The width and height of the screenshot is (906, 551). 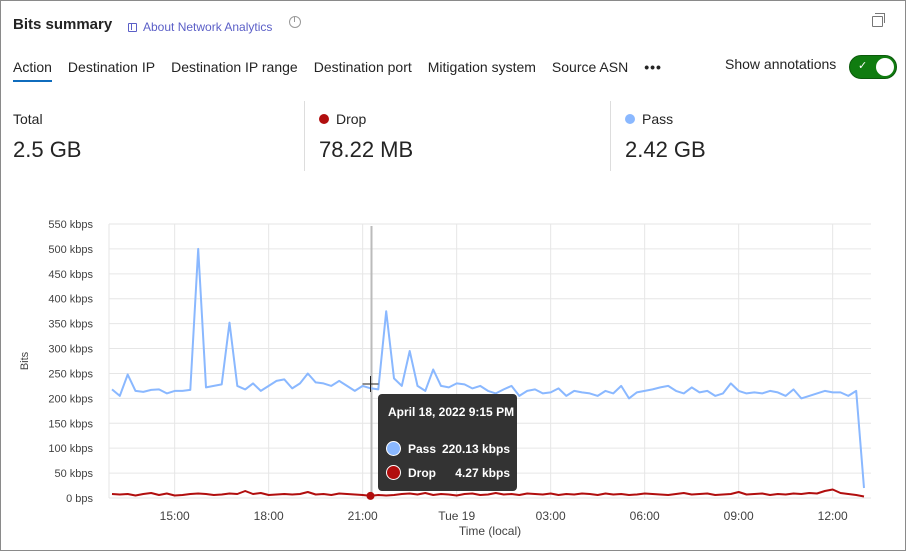 What do you see at coordinates (234, 67) in the screenshot?
I see `tab-destination-ip-range: Destination IP range` at bounding box center [234, 67].